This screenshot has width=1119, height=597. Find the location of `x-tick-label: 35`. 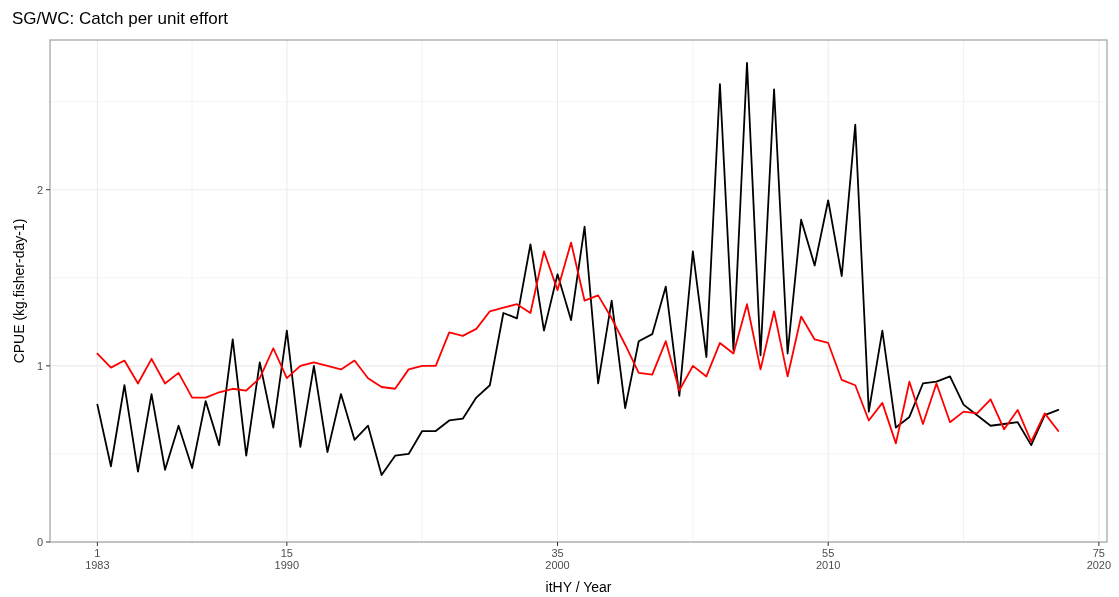

x-tick-label: 35 is located at coordinates (557, 553).